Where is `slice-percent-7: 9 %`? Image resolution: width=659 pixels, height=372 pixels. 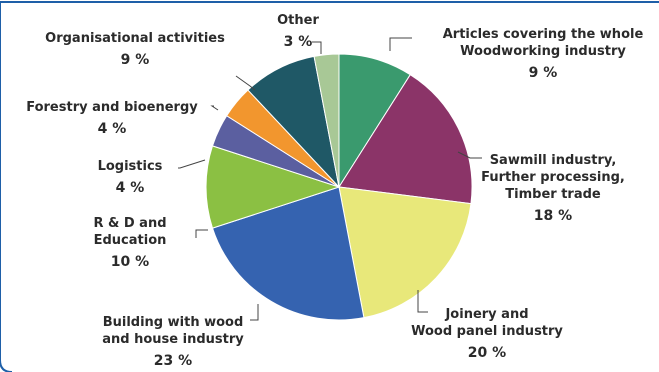
slice-percent-7: 9 % is located at coordinates (135, 60).